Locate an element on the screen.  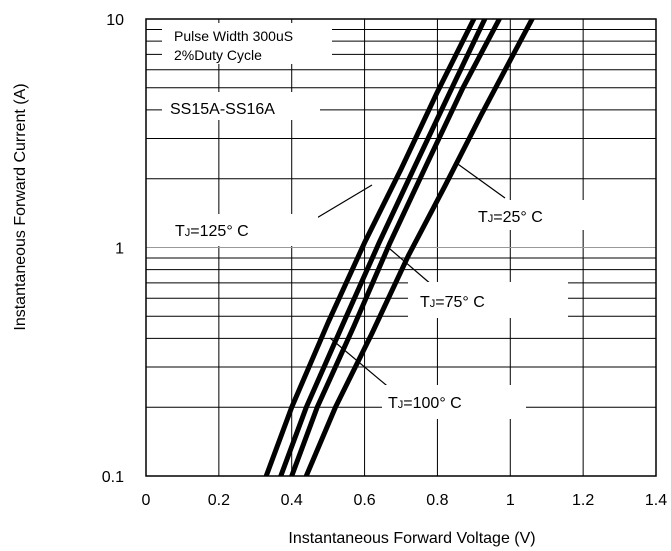
x-tick-label: 0.4 is located at coordinates (292, 500).